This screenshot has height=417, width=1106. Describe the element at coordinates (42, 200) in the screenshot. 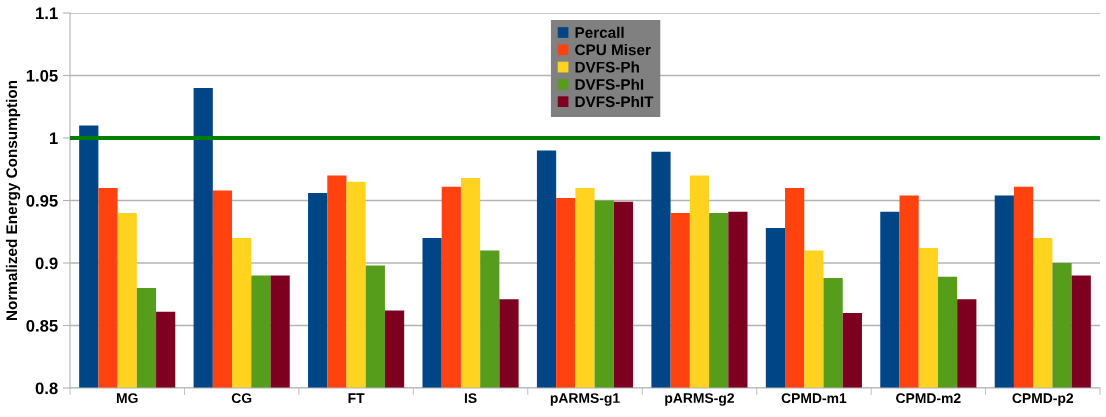

I see `y-tick-label: 0.95` at that location.